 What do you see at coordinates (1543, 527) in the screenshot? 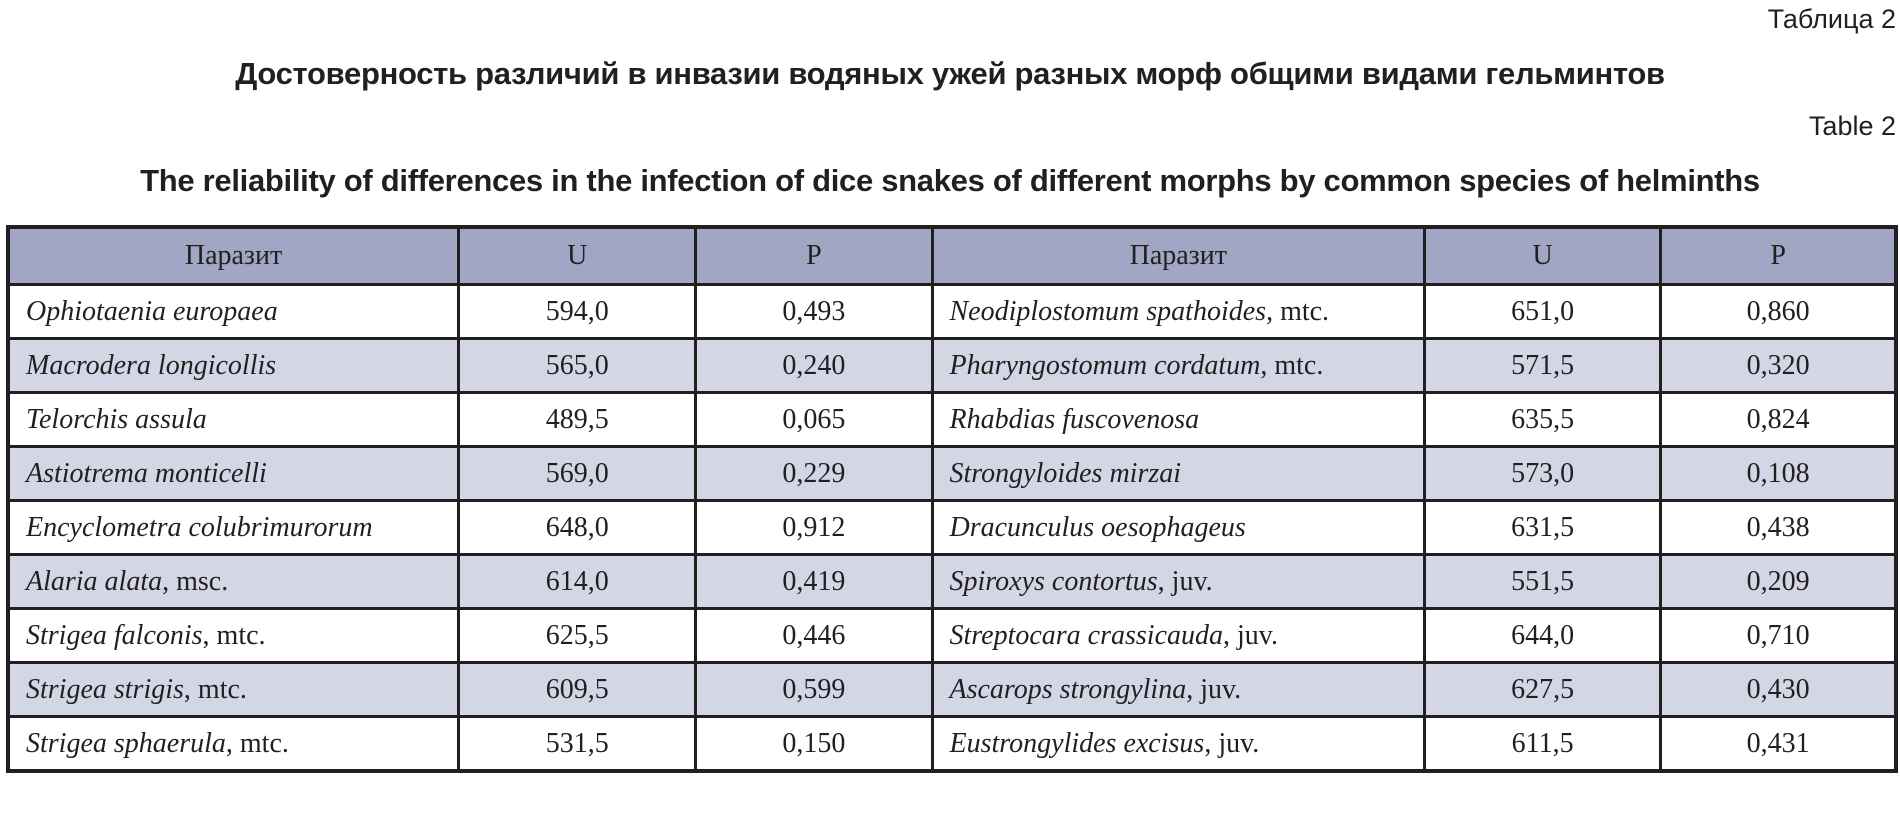
I see `u-value-right: 631,5` at bounding box center [1543, 527].